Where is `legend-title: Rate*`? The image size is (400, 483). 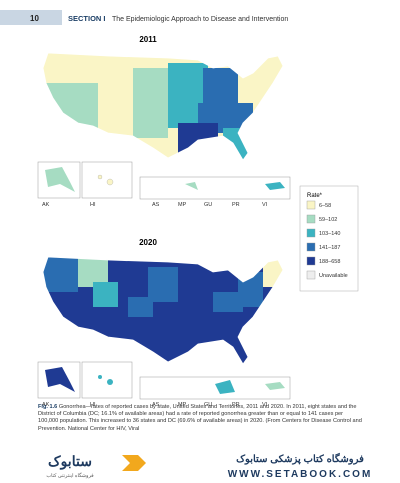 legend-title: Rate* is located at coordinates (315, 196).